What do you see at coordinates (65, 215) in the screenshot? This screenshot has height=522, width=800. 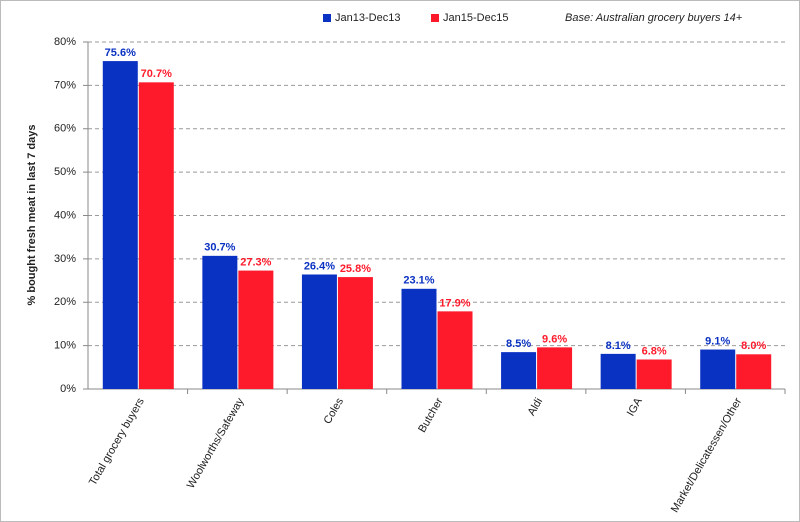 I see `y-tick-label: 40%` at bounding box center [65, 215].